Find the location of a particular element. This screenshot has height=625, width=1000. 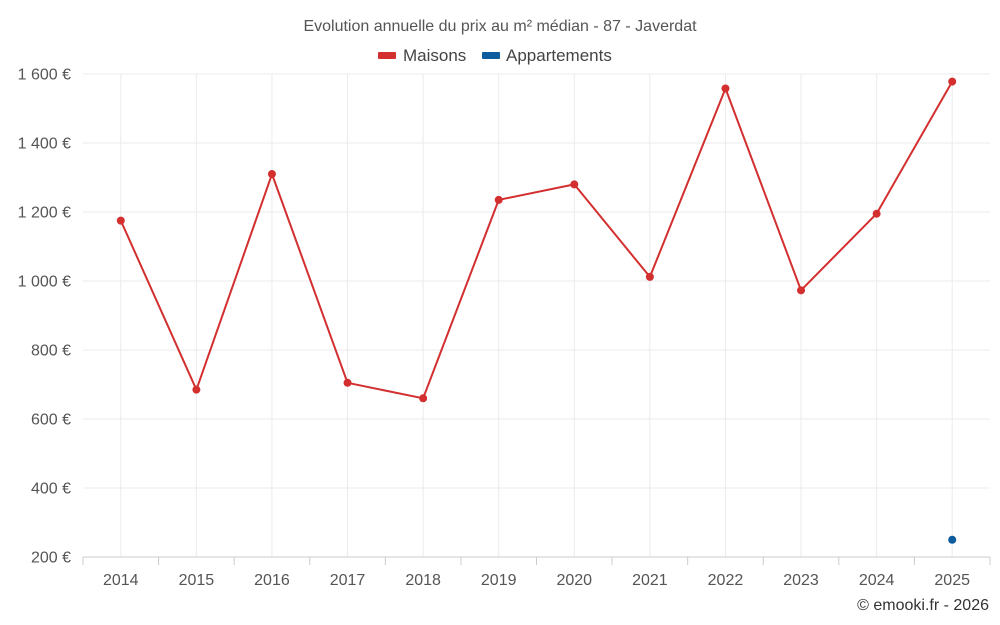

x-tick-label: 2020 is located at coordinates (574, 580).